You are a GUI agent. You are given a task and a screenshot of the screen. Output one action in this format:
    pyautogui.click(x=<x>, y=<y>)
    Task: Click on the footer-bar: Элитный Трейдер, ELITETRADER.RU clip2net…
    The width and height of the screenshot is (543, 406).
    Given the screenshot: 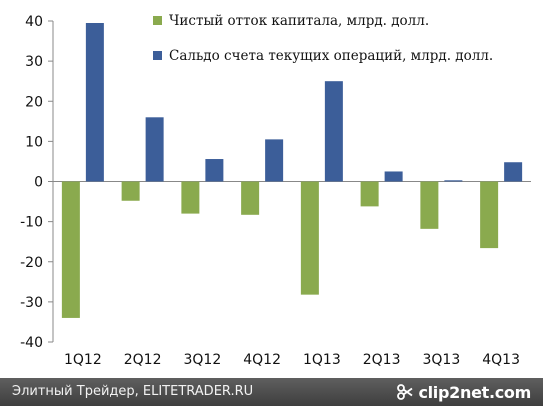 What is the action you would take?
    pyautogui.click(x=271, y=392)
    